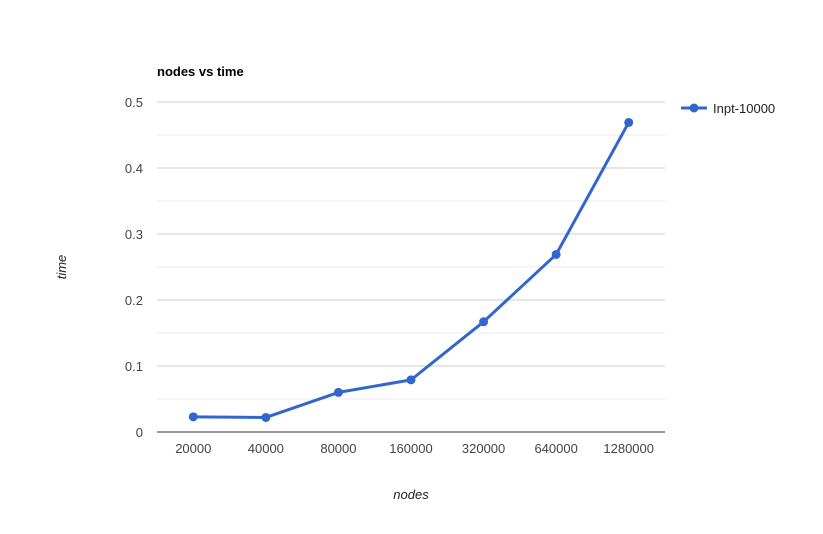  Describe the element at coordinates (139, 432) in the screenshot. I see `y-tick-label: 0` at that location.